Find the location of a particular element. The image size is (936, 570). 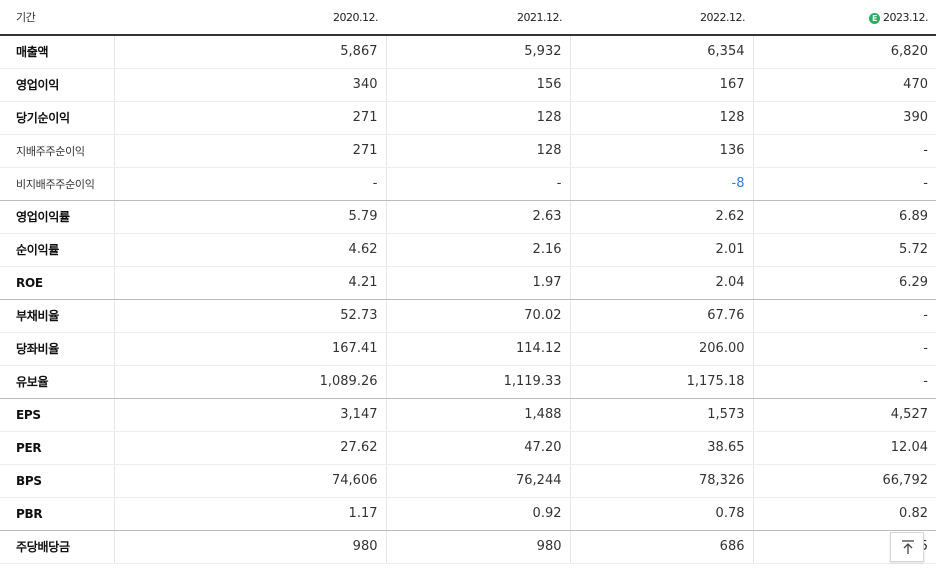

table-row-per: PER 27.62 47.20 38.65 12.04 is located at coordinates (468, 448).